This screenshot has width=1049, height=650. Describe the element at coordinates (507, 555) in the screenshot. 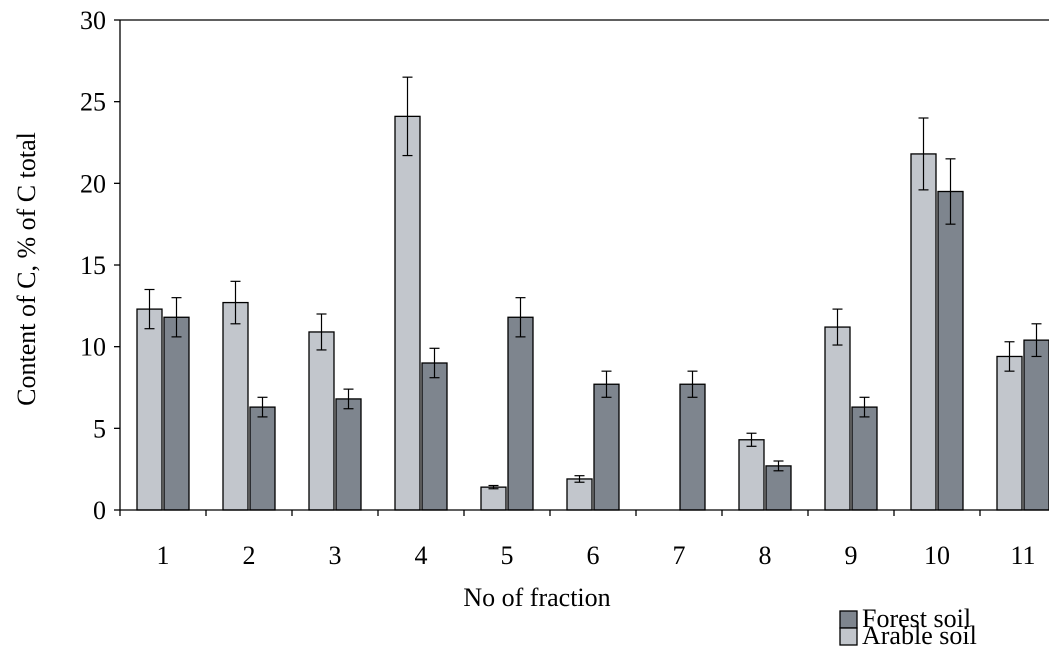

I see `x-tick-label: 5` at that location.